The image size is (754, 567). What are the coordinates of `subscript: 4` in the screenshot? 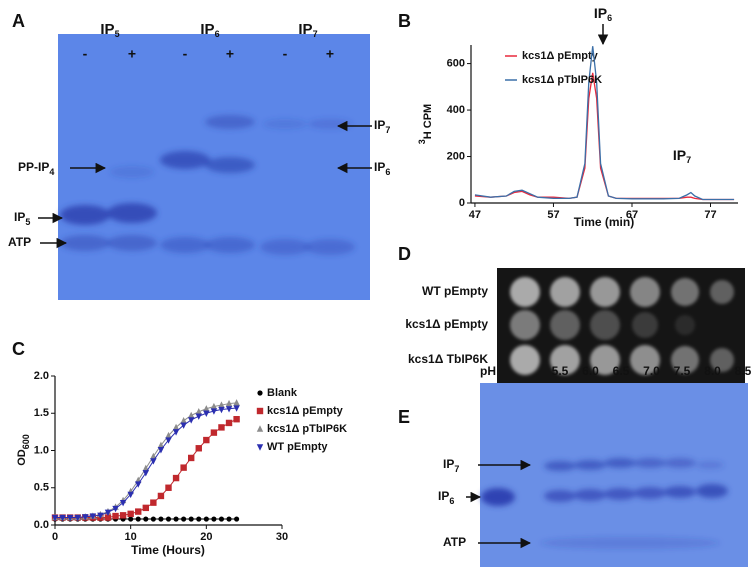 It's located at (51, 172).